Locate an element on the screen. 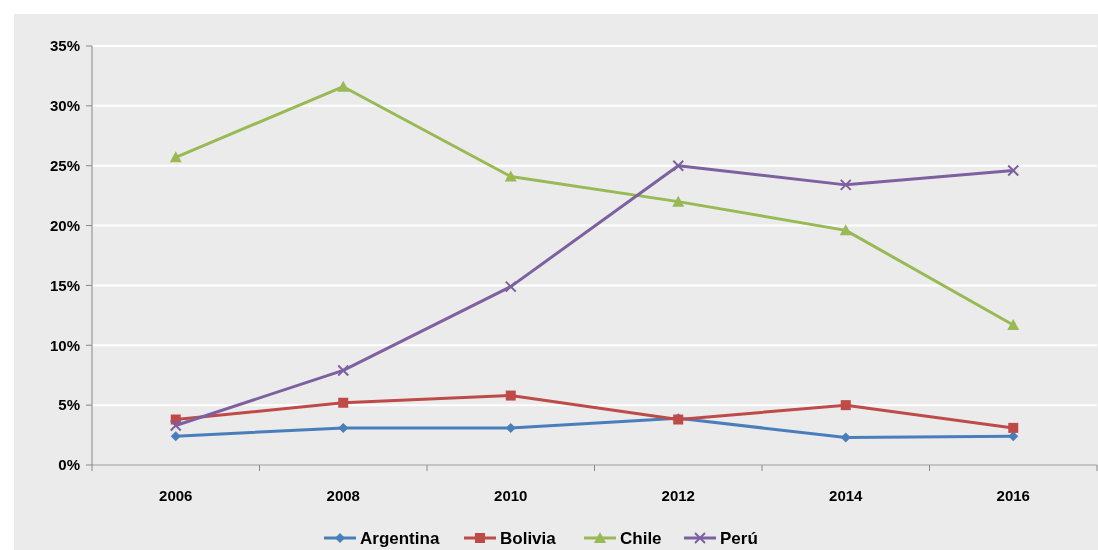 The image size is (1098, 550). y-tick-label: 0% is located at coordinates (69, 465).